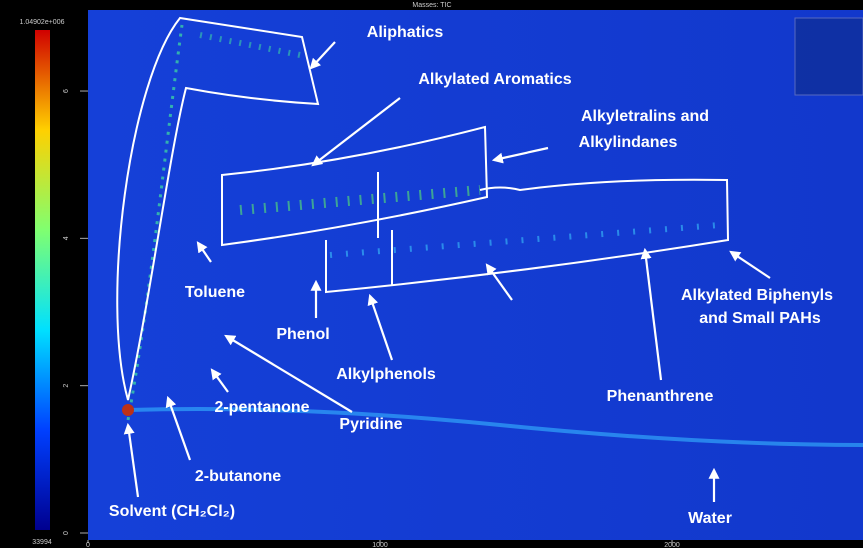 This screenshot has width=863, height=548. I want to click on annotation: Water, so click(710, 518).